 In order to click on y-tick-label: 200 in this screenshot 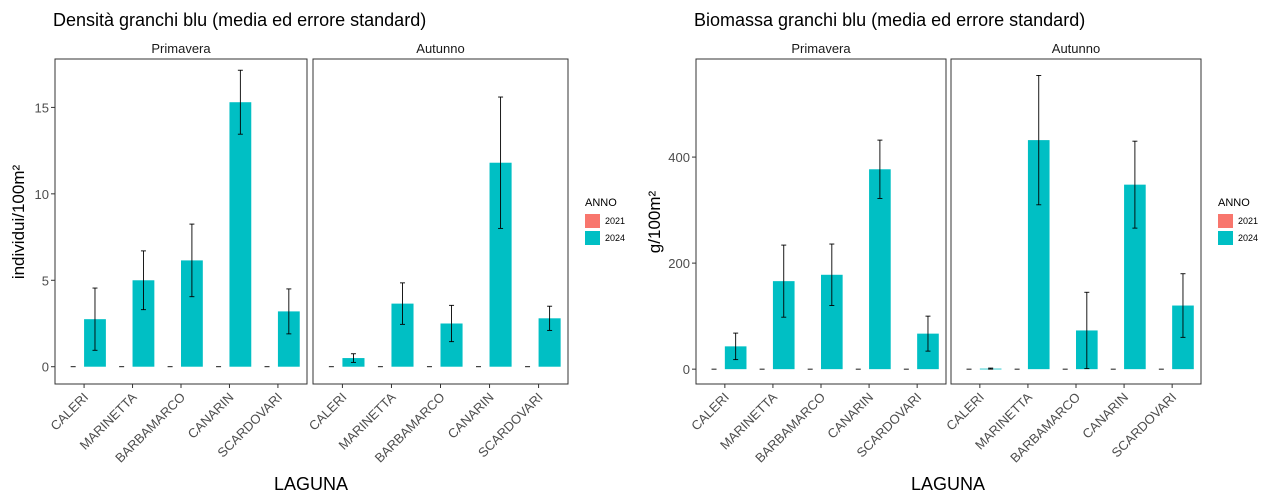, I will do `click(679, 263)`.